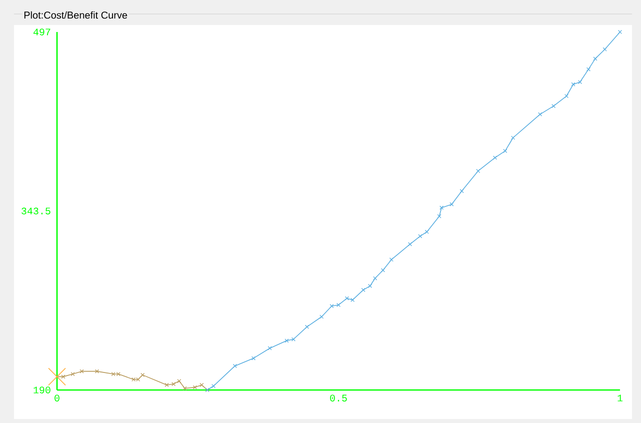  Describe the element at coordinates (57, 398) in the screenshot. I see `x-tick-label: 0` at that location.